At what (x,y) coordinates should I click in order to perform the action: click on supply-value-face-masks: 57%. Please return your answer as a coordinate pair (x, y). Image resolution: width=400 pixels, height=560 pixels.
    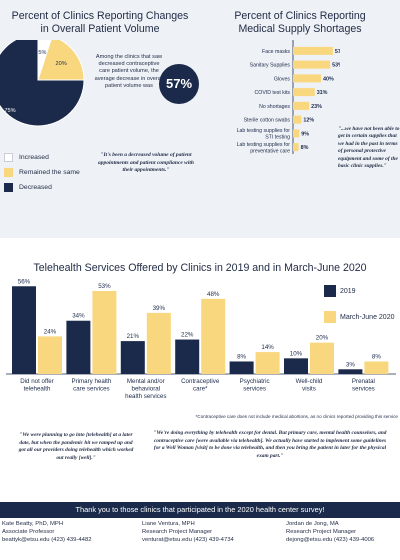
    Looking at the image, I should click on (337, 52).